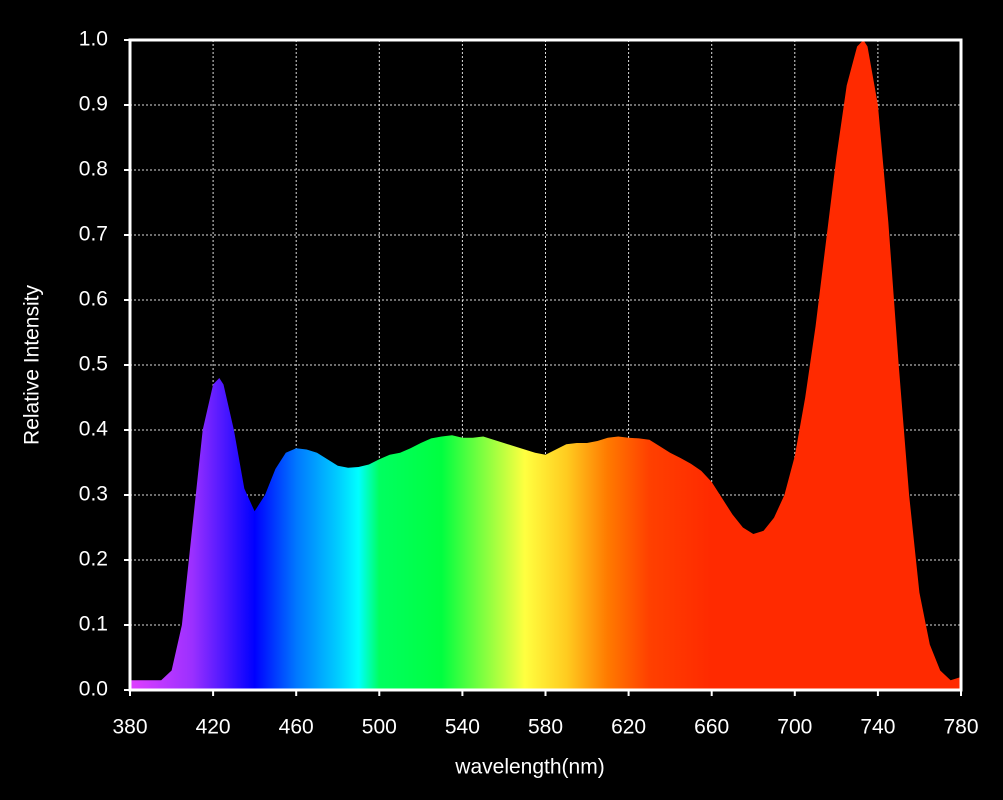 This screenshot has height=800, width=1003. What do you see at coordinates (93, 364) in the screenshot?
I see `y-tick-label: 0.5` at bounding box center [93, 364].